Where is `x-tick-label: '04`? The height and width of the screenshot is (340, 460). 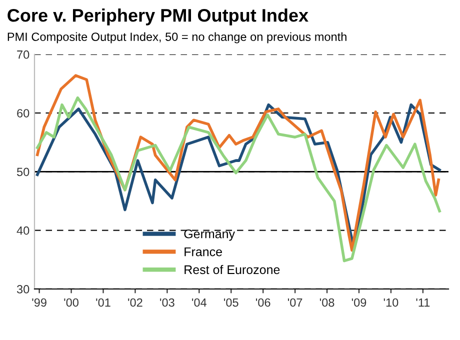 x-tick-label: '04 is located at coordinates (199, 302).